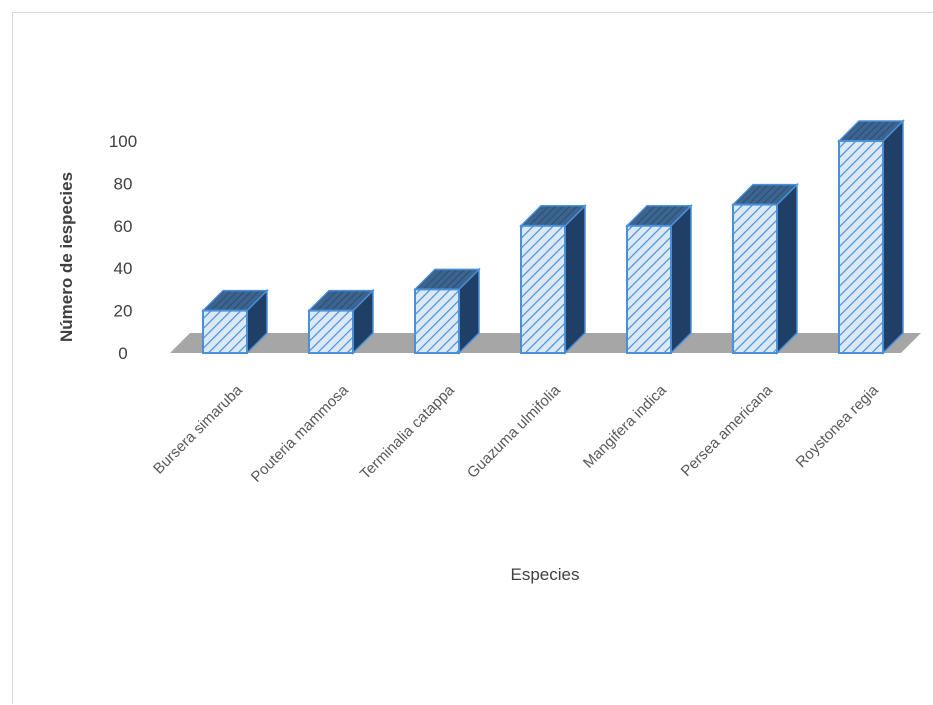 The image size is (933, 705). I want to click on y-tick-label: 20, so click(123, 311).